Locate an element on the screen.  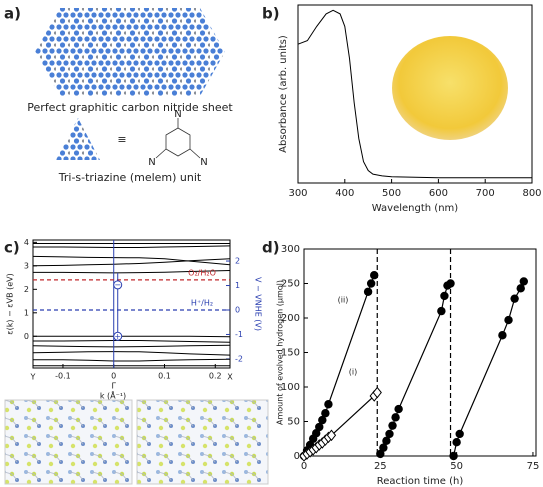
y-axis-label: ε(k) − εVB (eV) is located at coordinates (10, 303).